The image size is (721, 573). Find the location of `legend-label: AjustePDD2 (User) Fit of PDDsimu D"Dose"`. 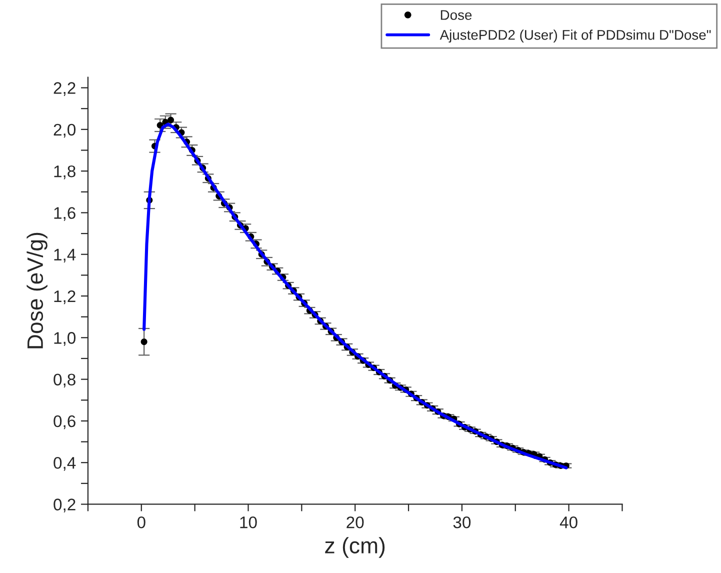

legend-label: AjustePDD2 (User) Fit of PDDsimu D"Dose" is located at coordinates (575, 36).